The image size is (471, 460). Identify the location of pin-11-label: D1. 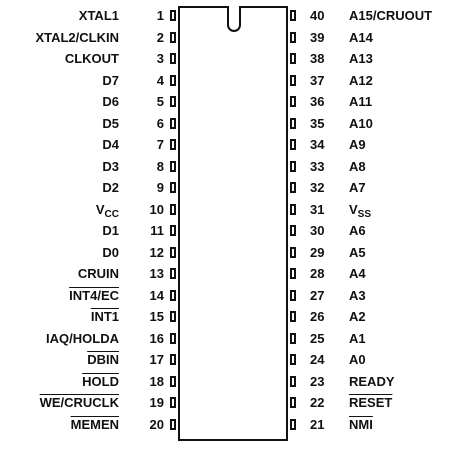
(110, 230).